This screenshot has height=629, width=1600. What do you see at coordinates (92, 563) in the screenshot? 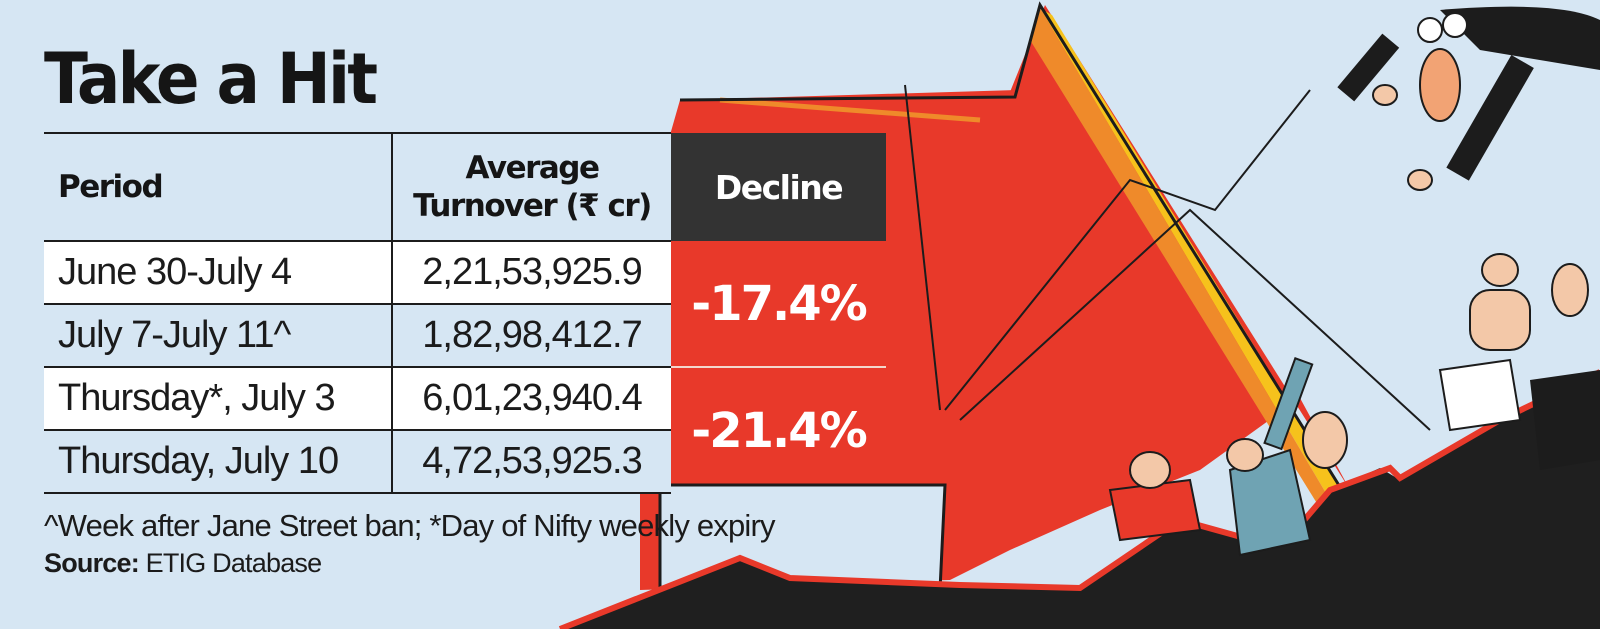
I see `source-label: Source:` at bounding box center [92, 563].